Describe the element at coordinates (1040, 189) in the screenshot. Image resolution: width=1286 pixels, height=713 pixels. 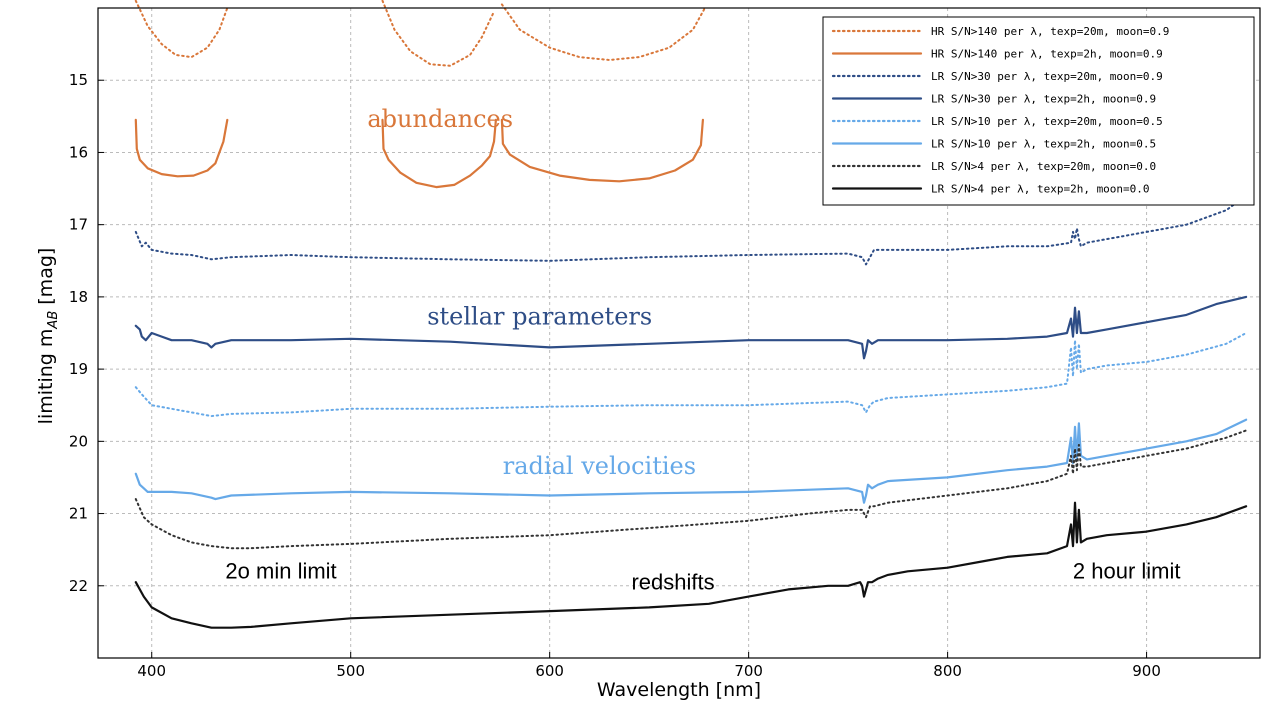
I see `legend-entry: LR S/N>4 per λ, texp=2h, moon=0.0` at that location.